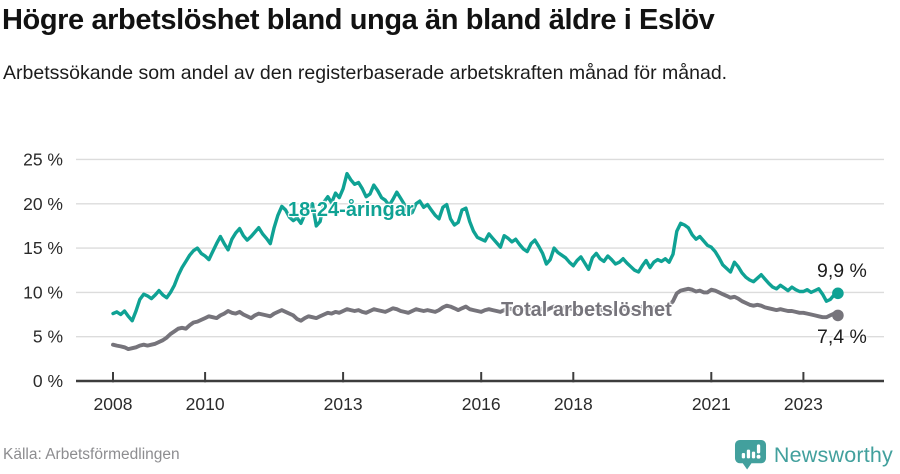  I want to click on series-line-total, so click(475, 319).